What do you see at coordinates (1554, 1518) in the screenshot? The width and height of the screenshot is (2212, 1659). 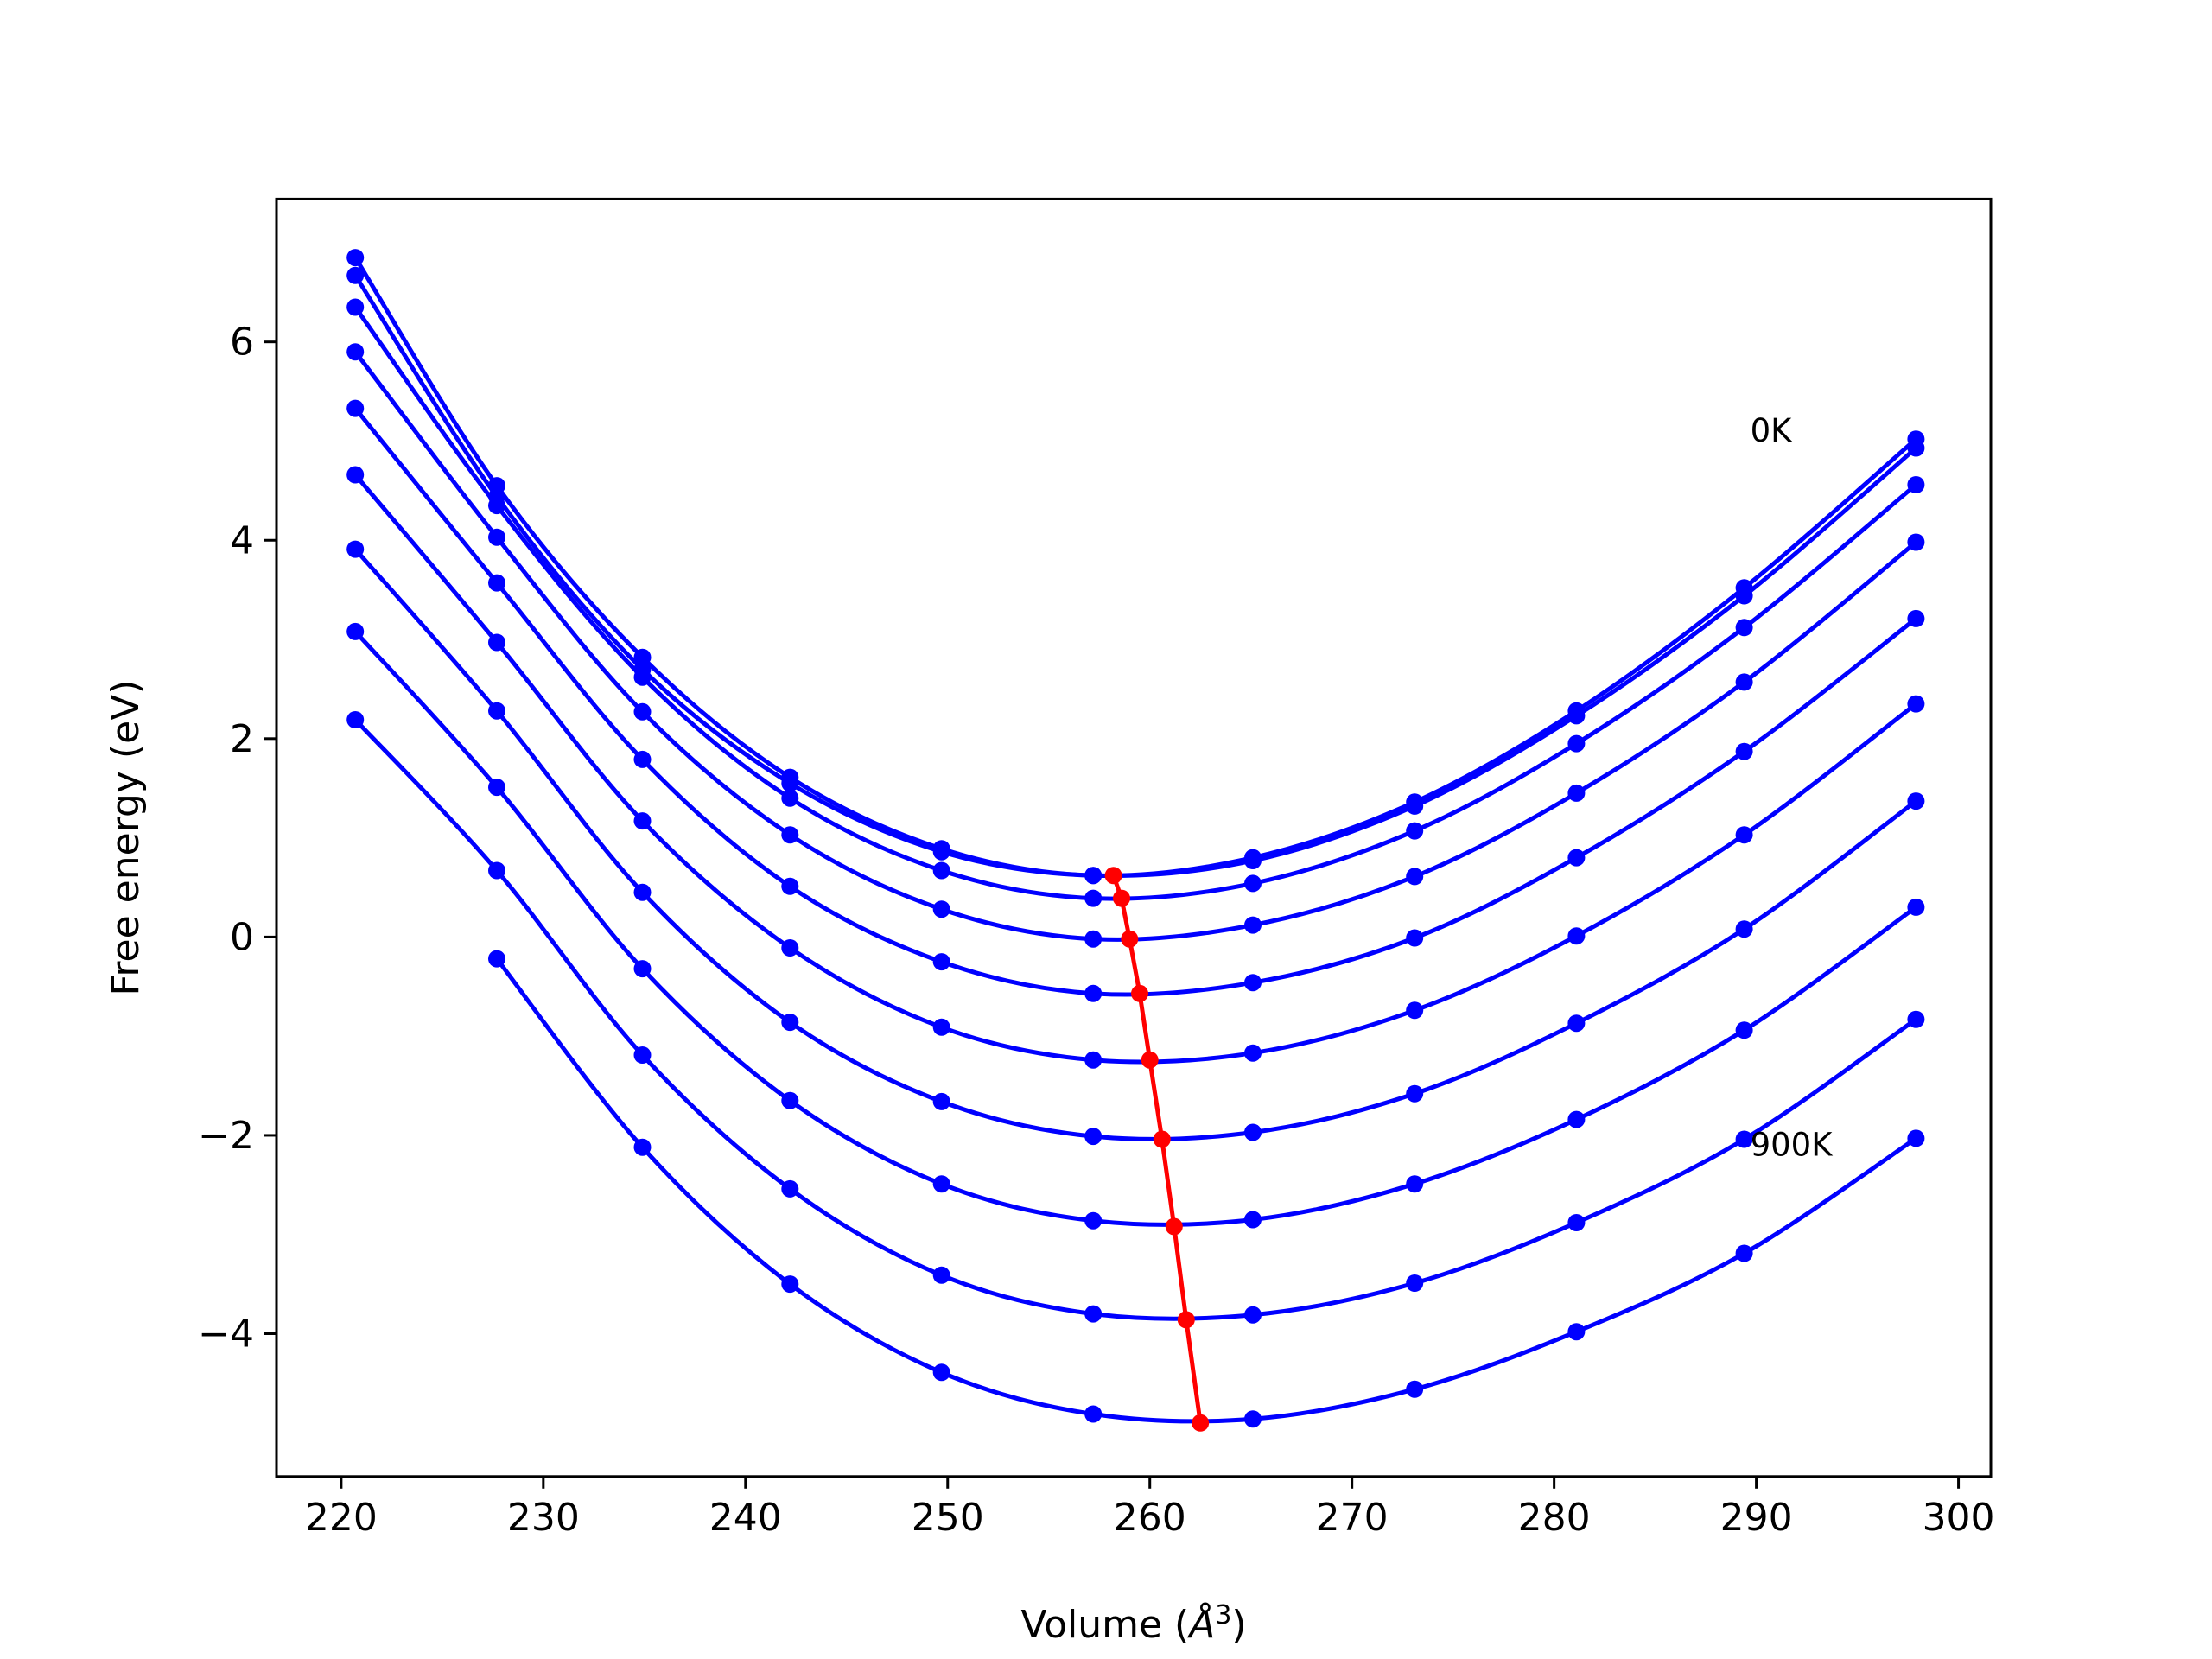 I see `x-tick-label: 280` at bounding box center [1554, 1518].